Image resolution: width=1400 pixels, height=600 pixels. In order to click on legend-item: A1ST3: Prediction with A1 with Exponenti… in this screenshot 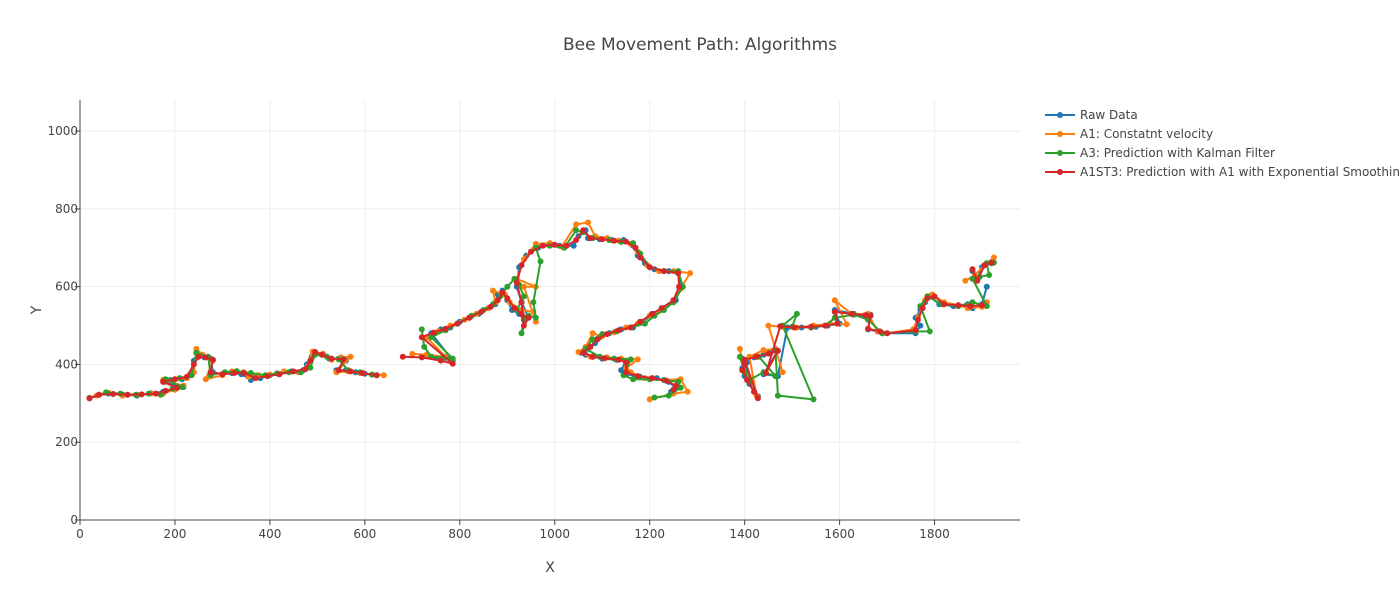, I will do `click(1222, 172)`.